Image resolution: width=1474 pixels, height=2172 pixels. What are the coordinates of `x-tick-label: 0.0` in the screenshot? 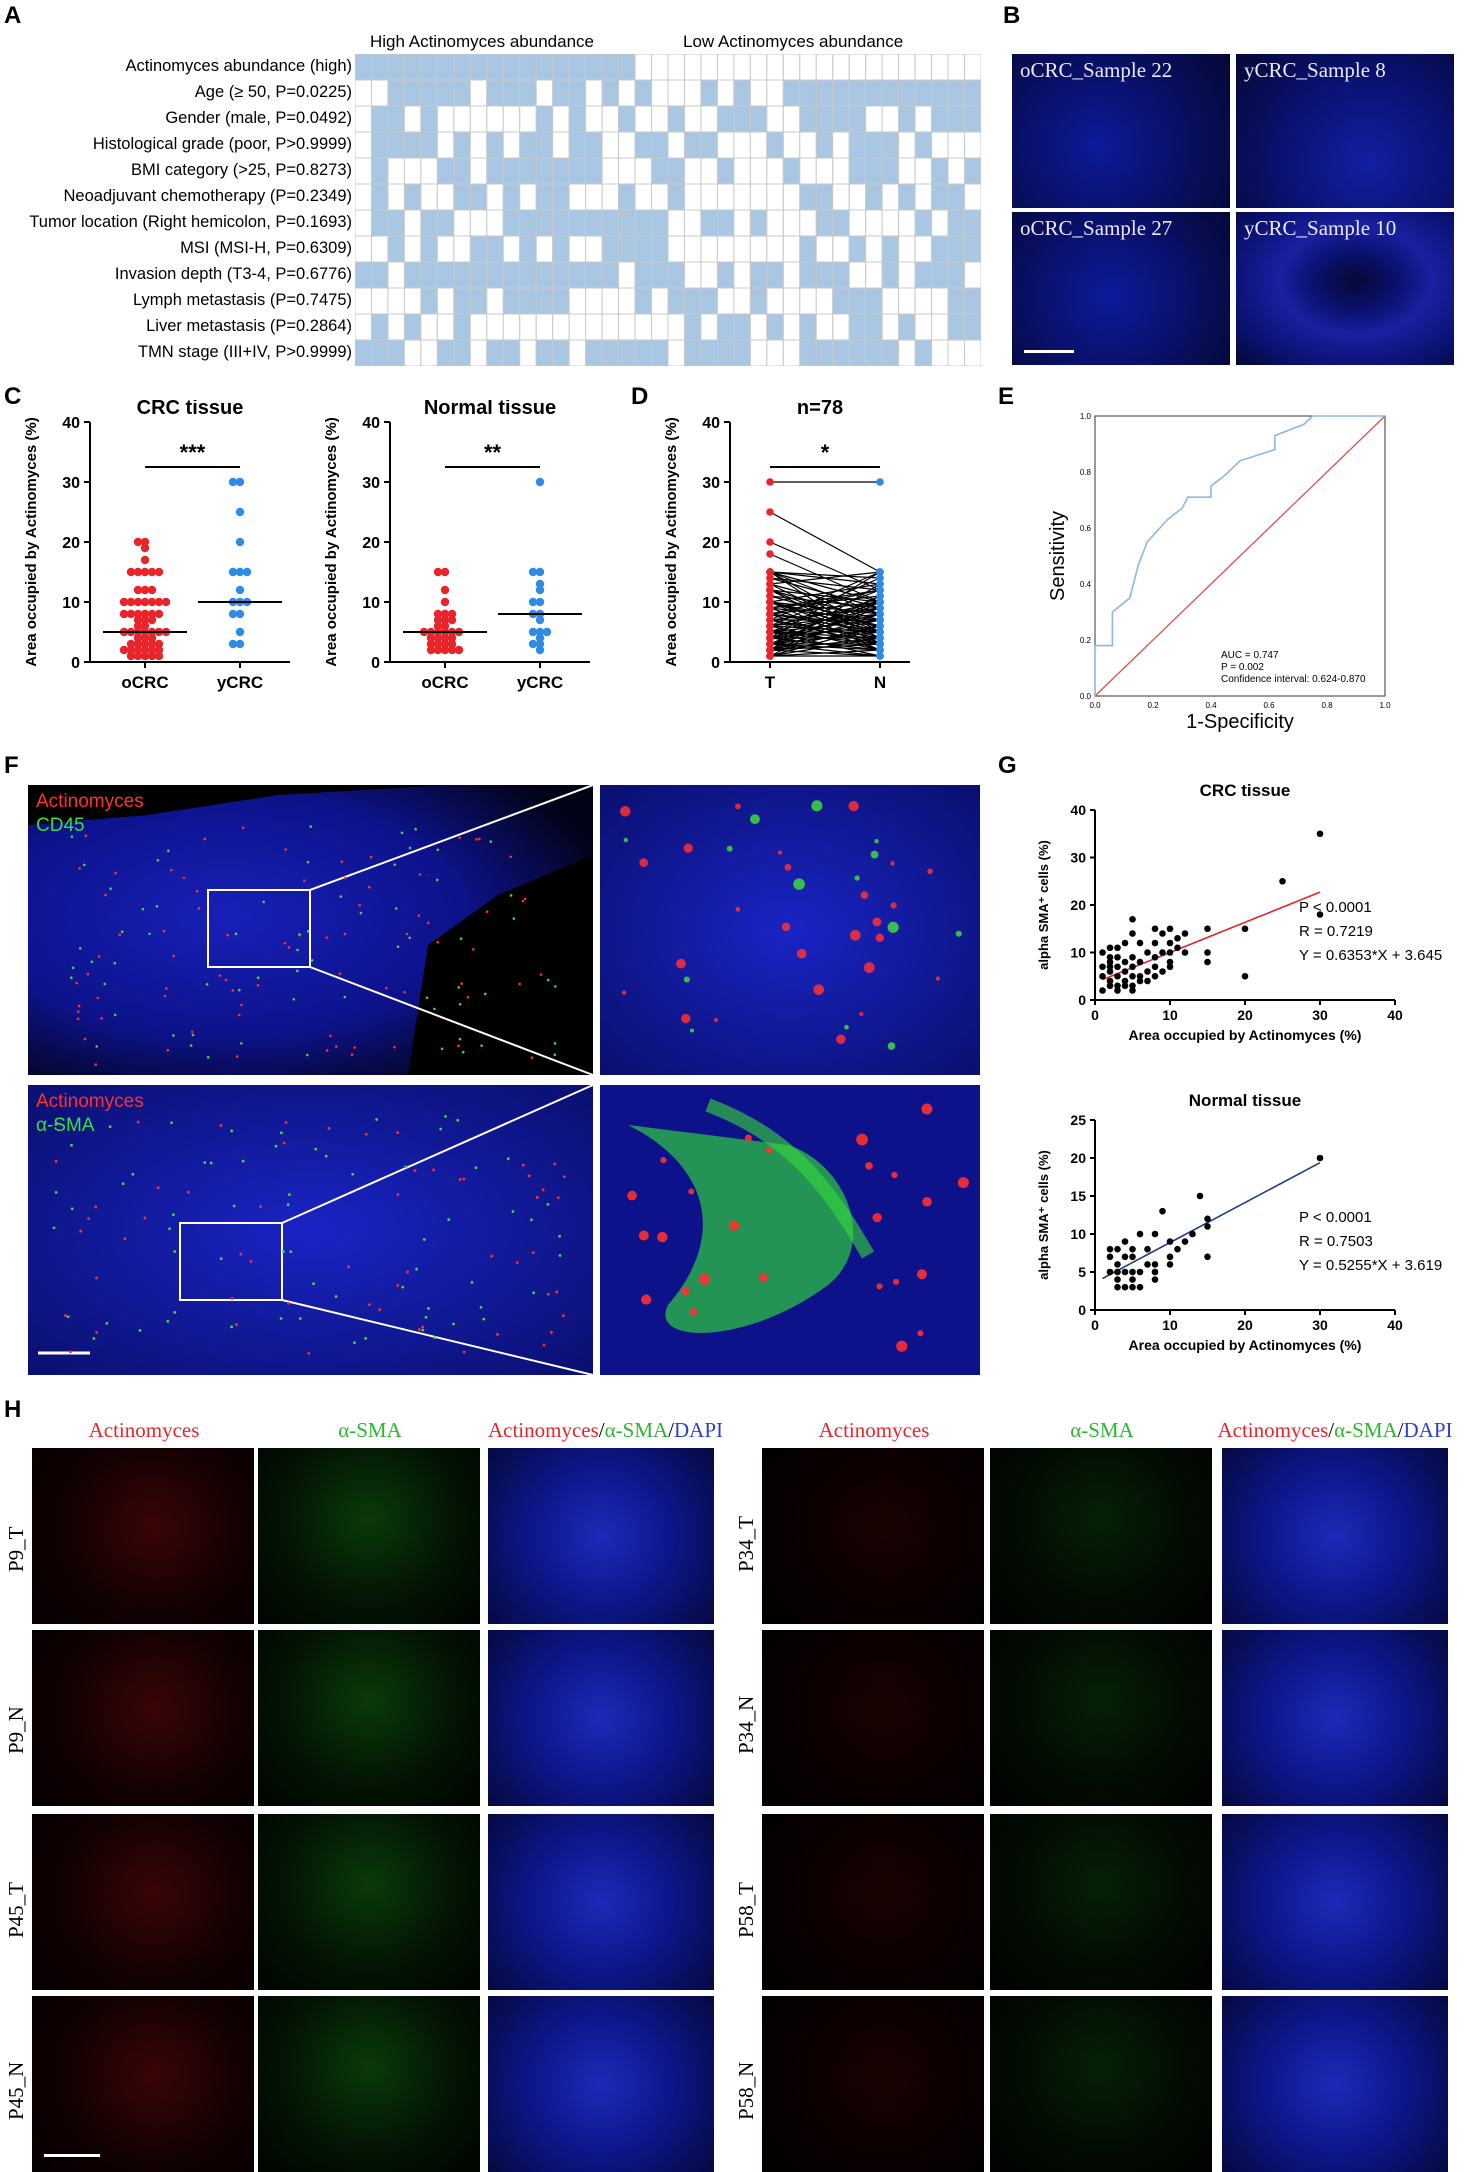 It's located at (1095, 705).